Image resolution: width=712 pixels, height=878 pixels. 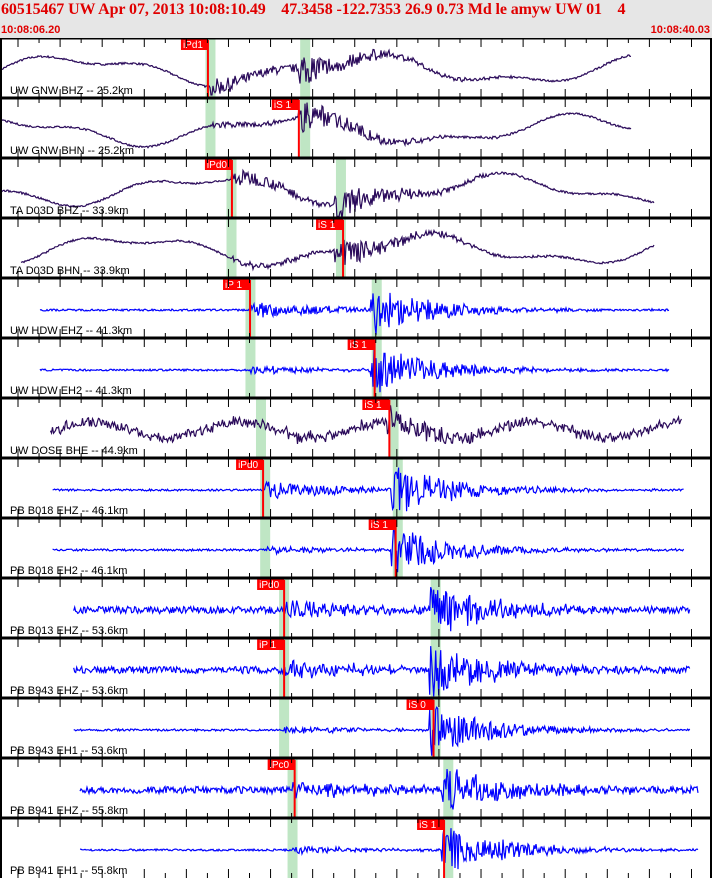 What do you see at coordinates (69, 811) in the screenshot?
I see `station-label: PB B941 EHZ -- 55.8km` at bounding box center [69, 811].